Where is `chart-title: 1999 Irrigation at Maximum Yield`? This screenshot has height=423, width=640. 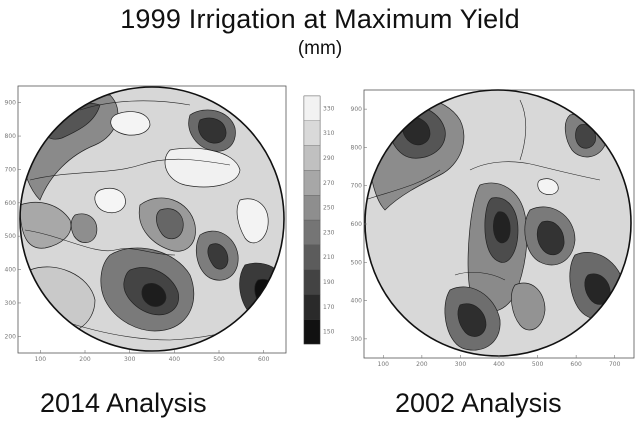 chart-title: 1999 Irrigation at Maximum Yield is located at coordinates (320, 19).